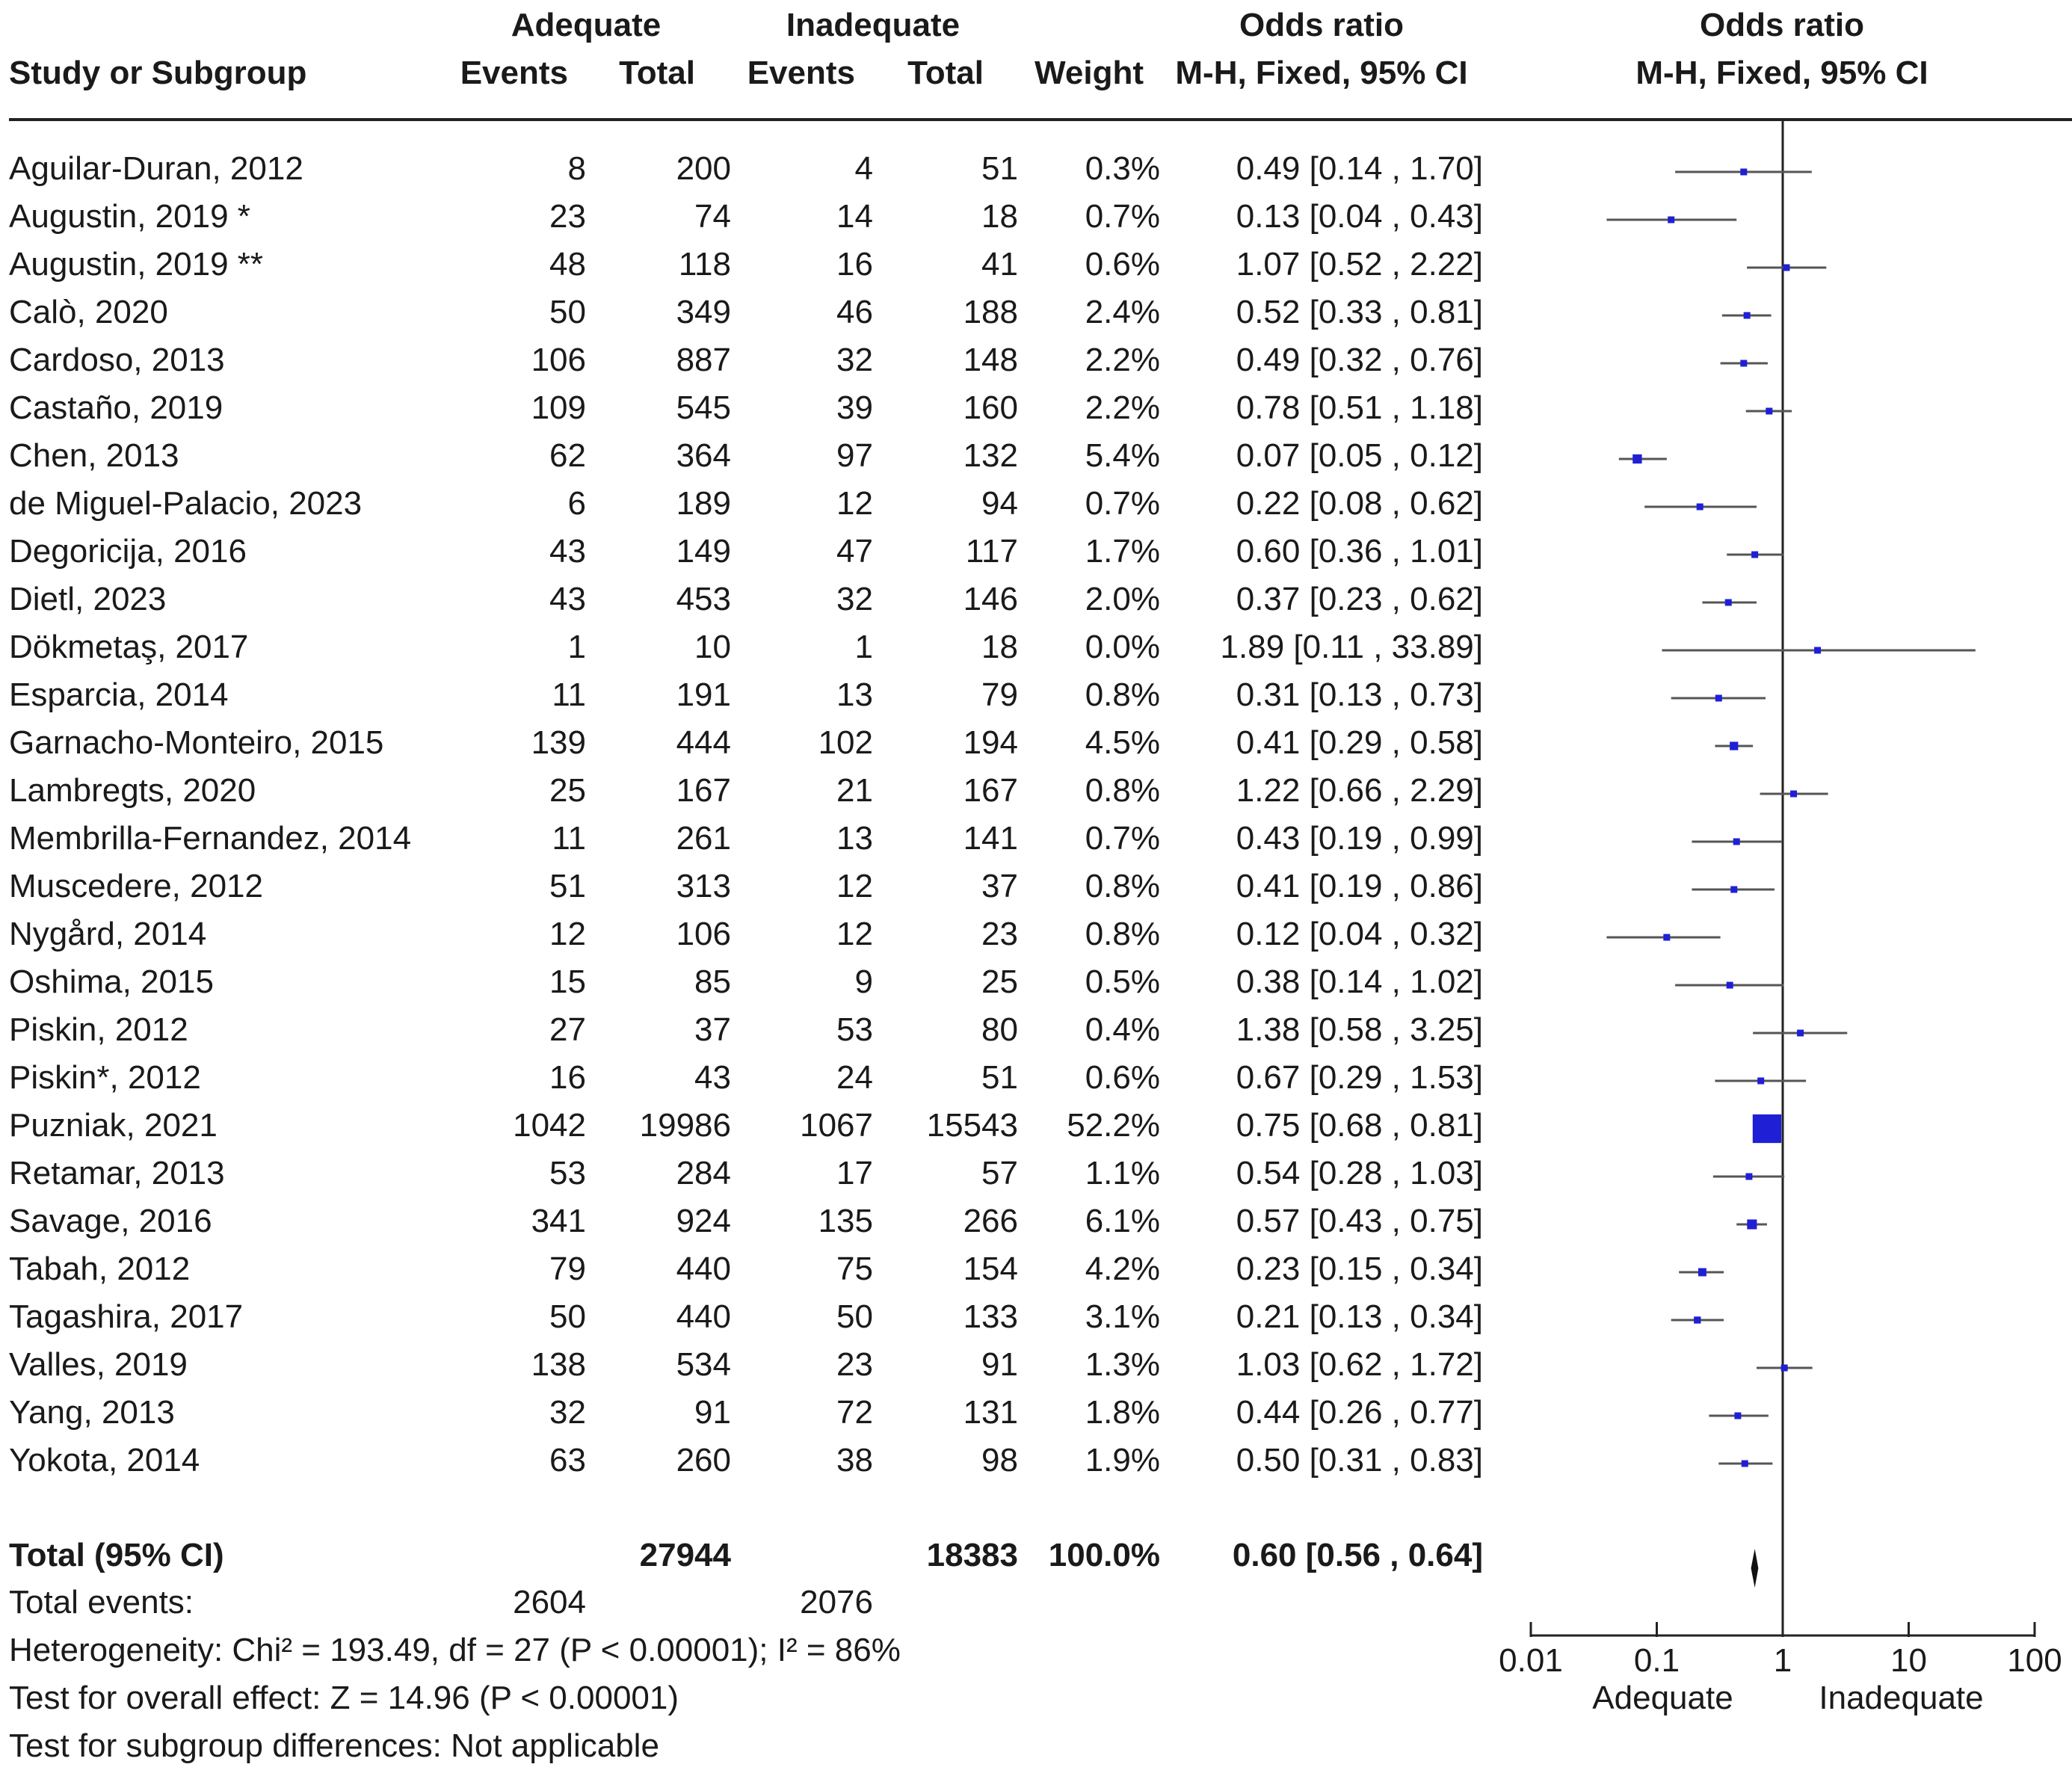 The image size is (2072, 1779). What do you see at coordinates (855, 1461) in the screenshot?
I see `inadequate-events: 38` at bounding box center [855, 1461].